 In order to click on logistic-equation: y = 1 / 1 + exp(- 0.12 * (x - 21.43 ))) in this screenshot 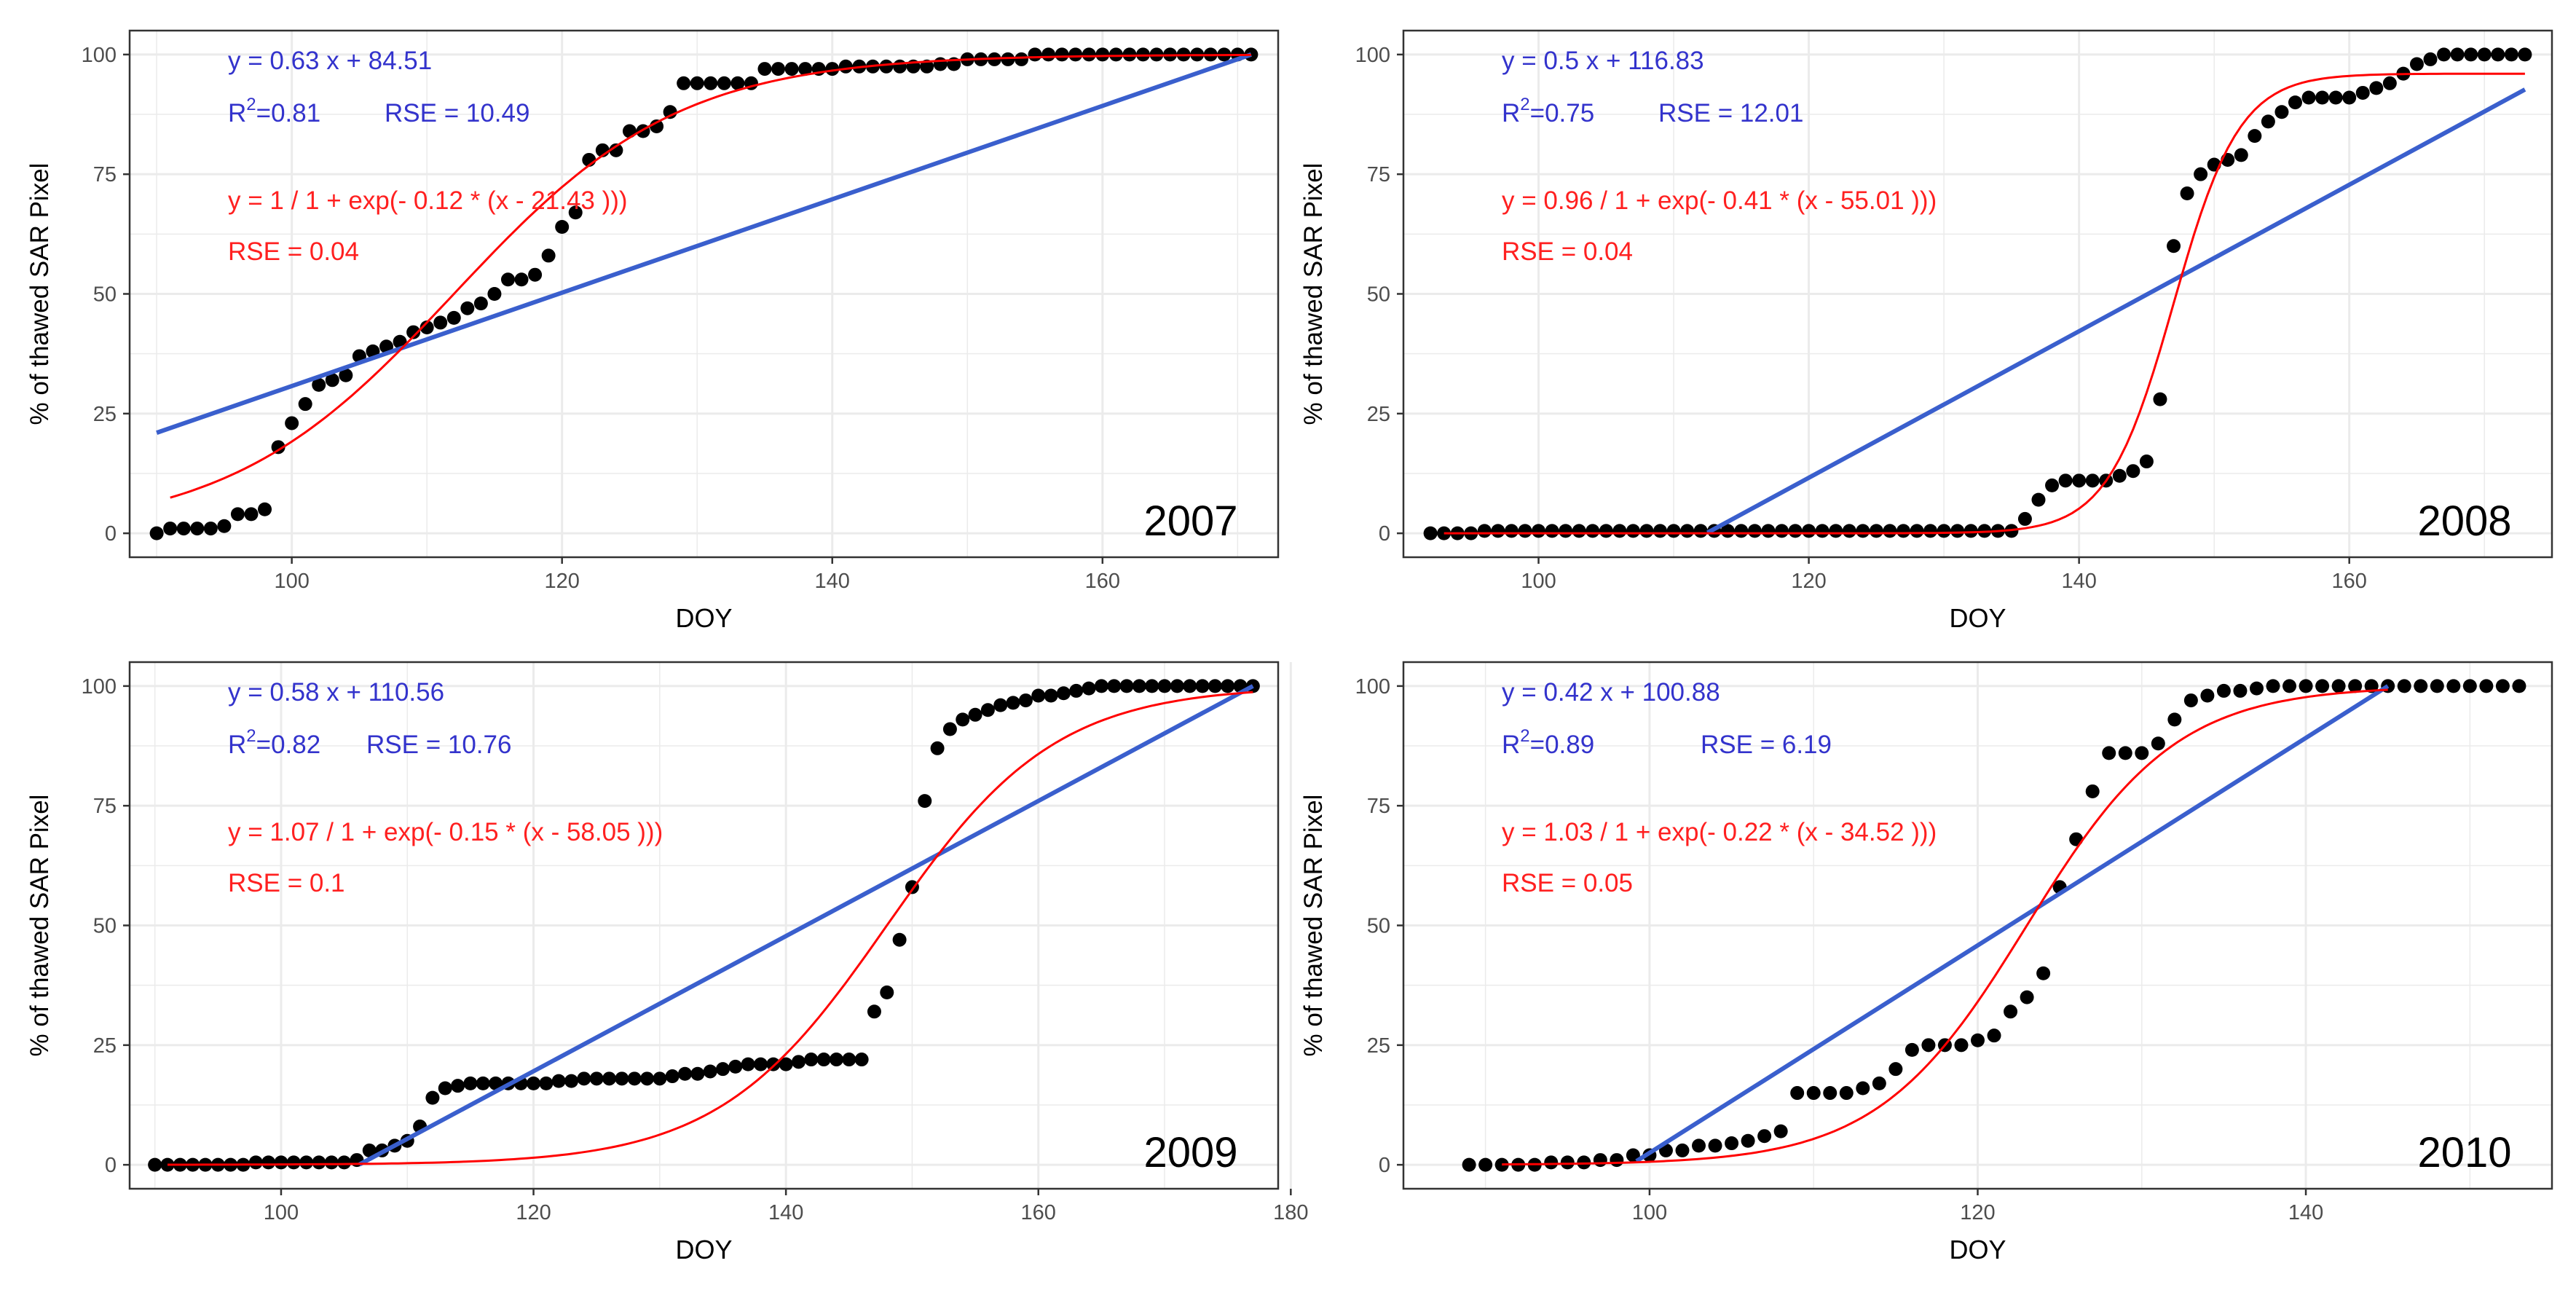, I will do `click(428, 200)`.